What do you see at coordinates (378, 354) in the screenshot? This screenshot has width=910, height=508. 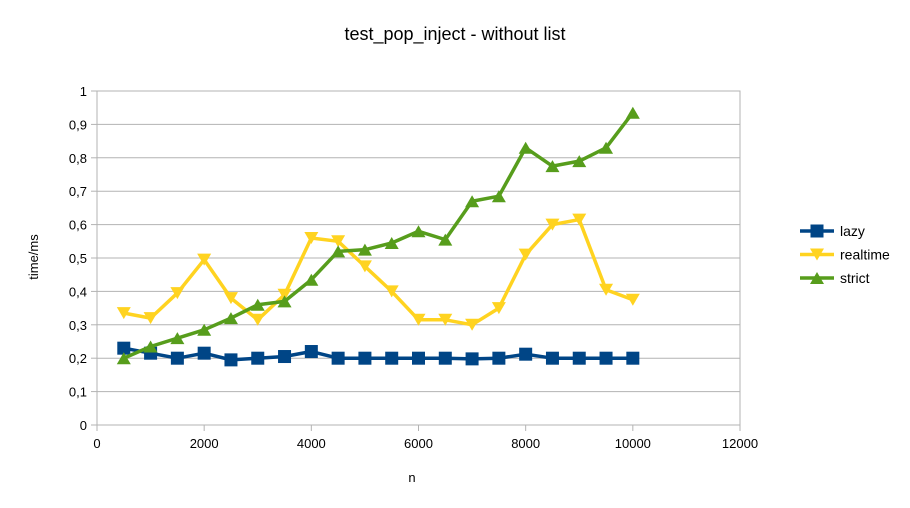 I see `series-lazy` at bounding box center [378, 354].